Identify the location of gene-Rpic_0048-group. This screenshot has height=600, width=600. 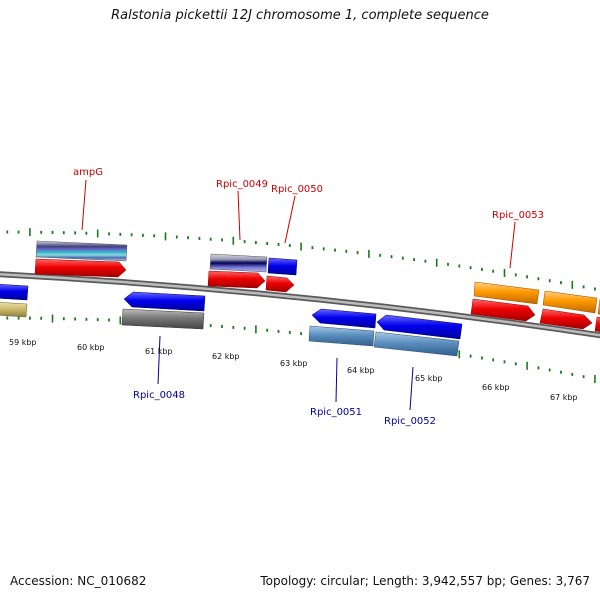
(163, 310).